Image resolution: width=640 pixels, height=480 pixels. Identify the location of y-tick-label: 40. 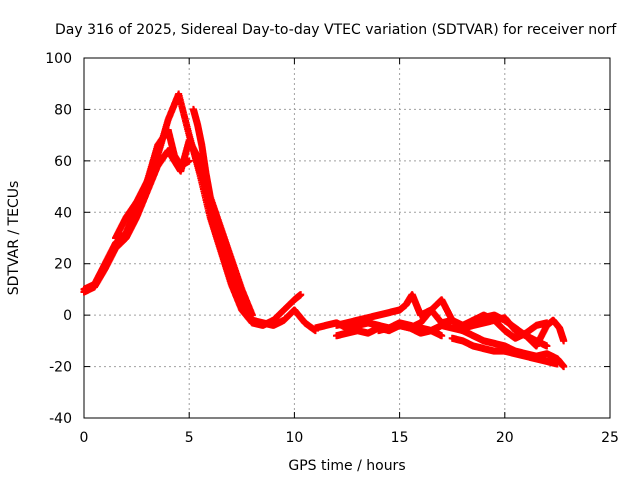
(63, 213).